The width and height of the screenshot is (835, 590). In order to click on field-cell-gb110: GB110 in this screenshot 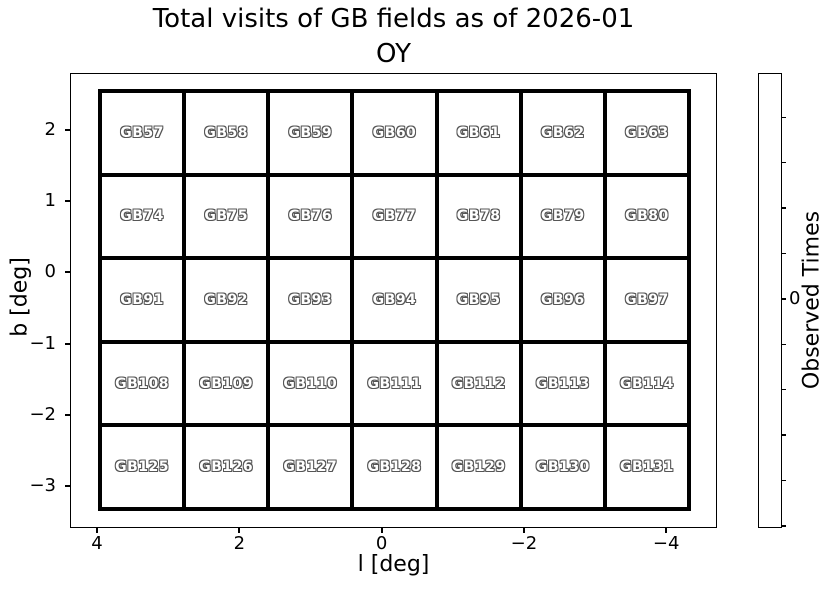, I will do `click(310, 383)`.